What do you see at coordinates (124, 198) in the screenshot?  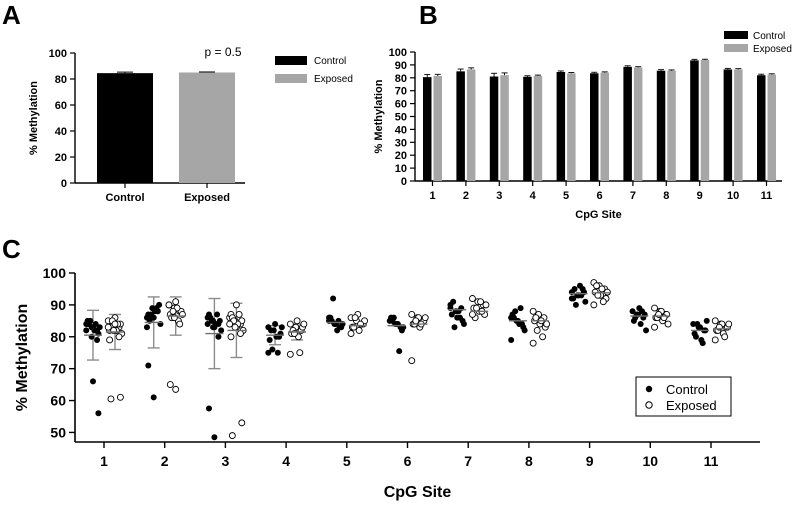 I see `panel-a-x-tick-label: Control` at bounding box center [124, 198].